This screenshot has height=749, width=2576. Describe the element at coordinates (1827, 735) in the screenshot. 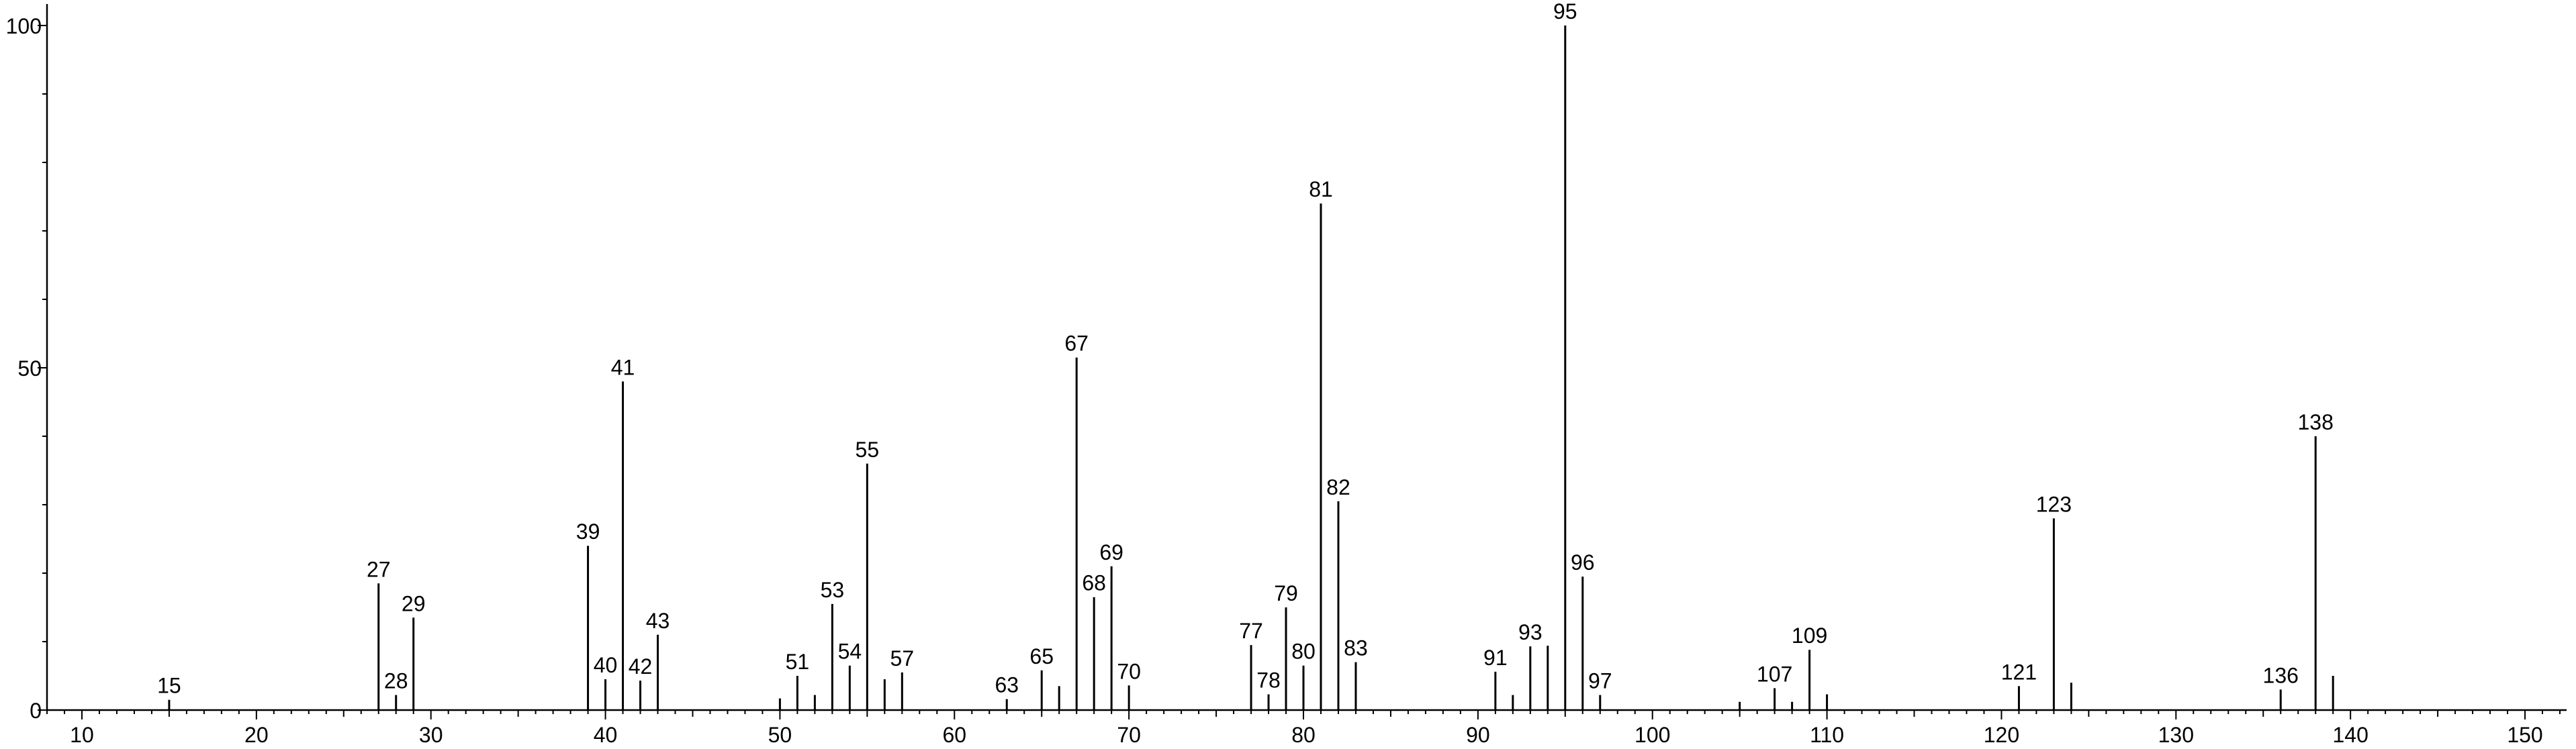

I see `x-tick-label: 110` at that location.